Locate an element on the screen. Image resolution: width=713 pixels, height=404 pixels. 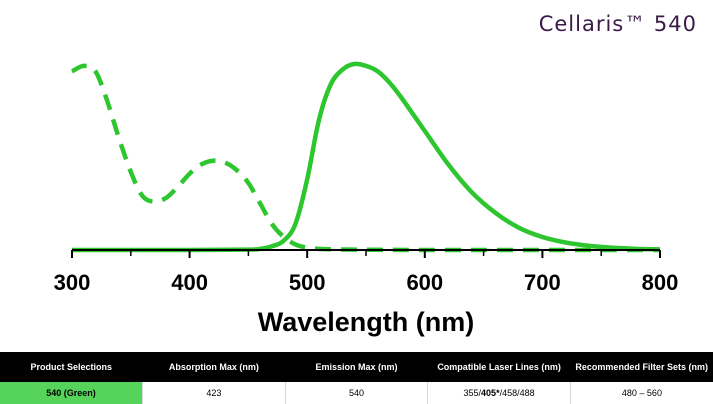
cell-laser-lines: 355/405*/458/488 is located at coordinates (499, 393).